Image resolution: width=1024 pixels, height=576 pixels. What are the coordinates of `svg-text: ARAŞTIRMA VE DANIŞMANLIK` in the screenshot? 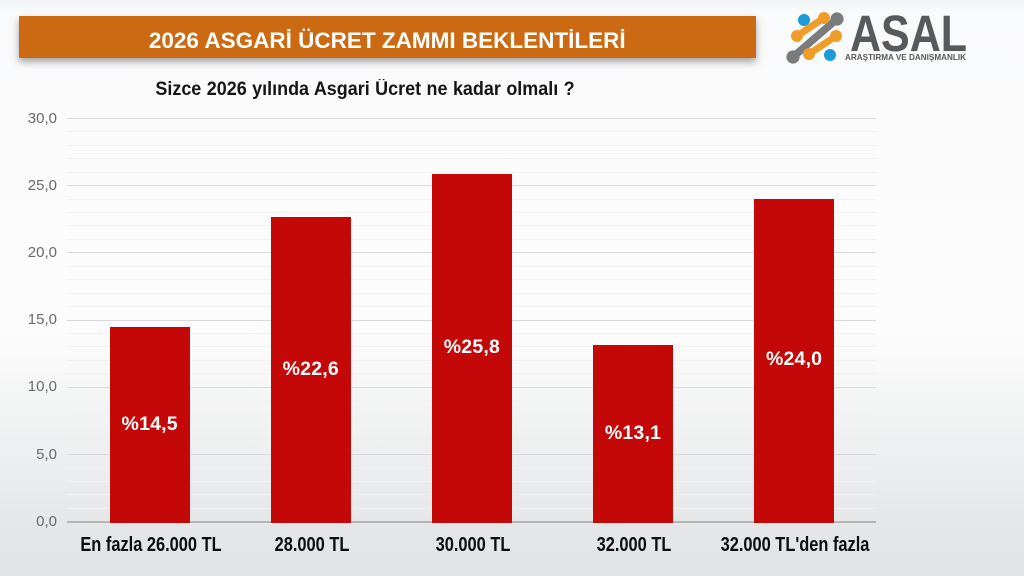 It's located at (906, 57).